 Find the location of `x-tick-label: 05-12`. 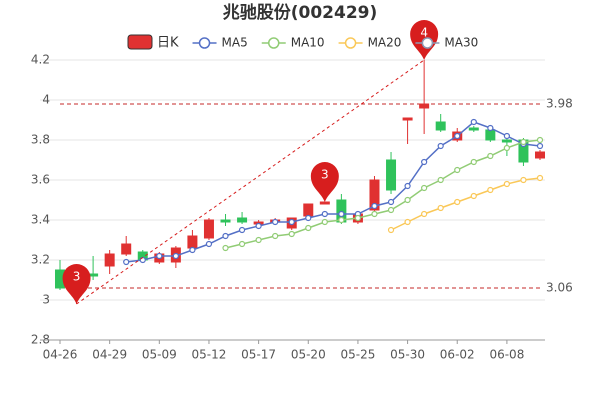

x-tick-label: 05-12 is located at coordinates (209, 355).